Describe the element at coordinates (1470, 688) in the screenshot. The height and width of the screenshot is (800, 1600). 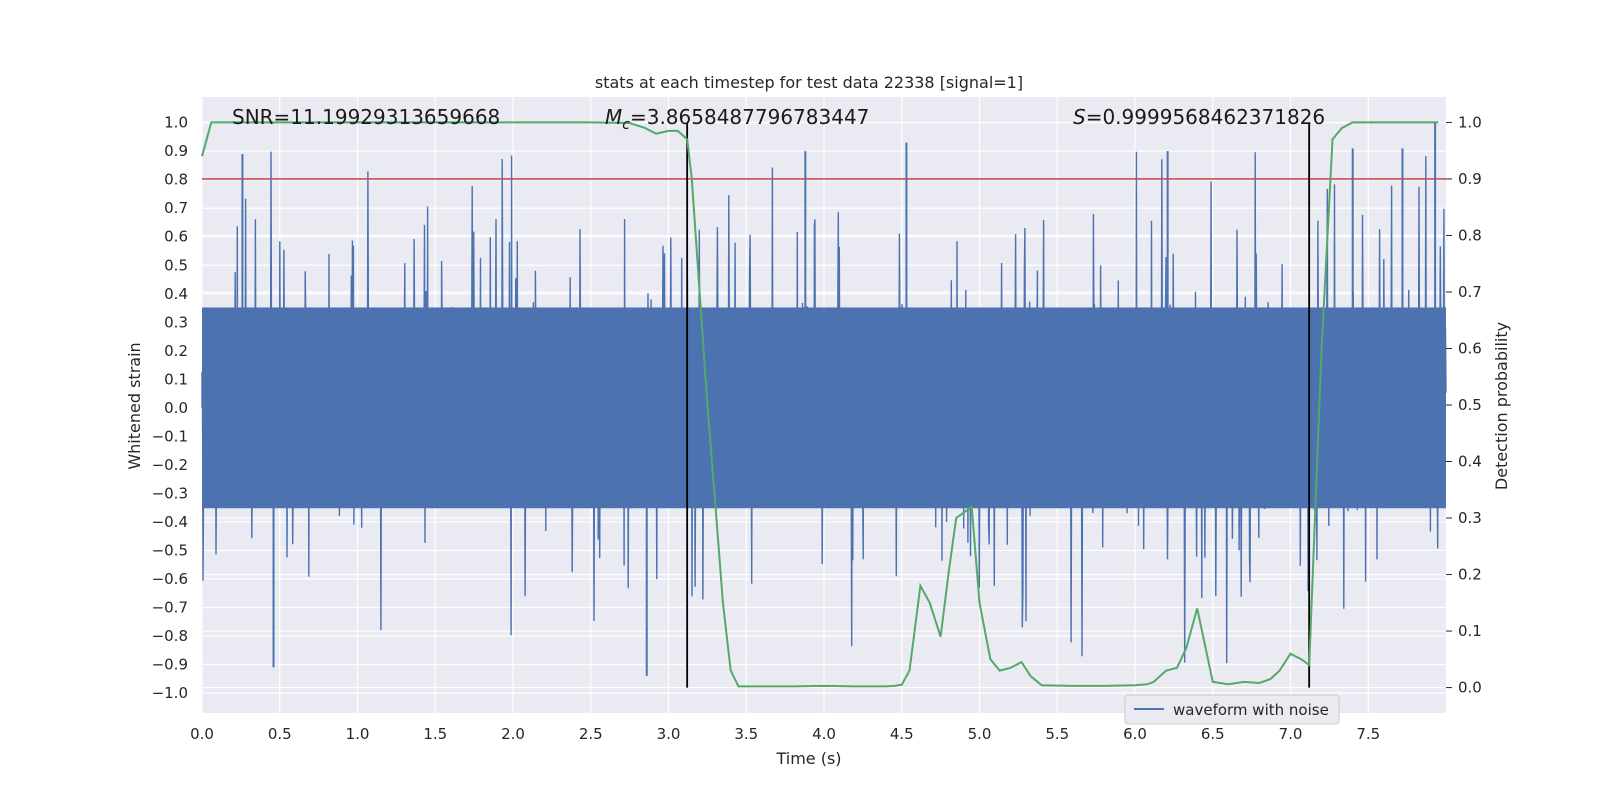
I see `y-tick-label-right: 0.0` at that location.